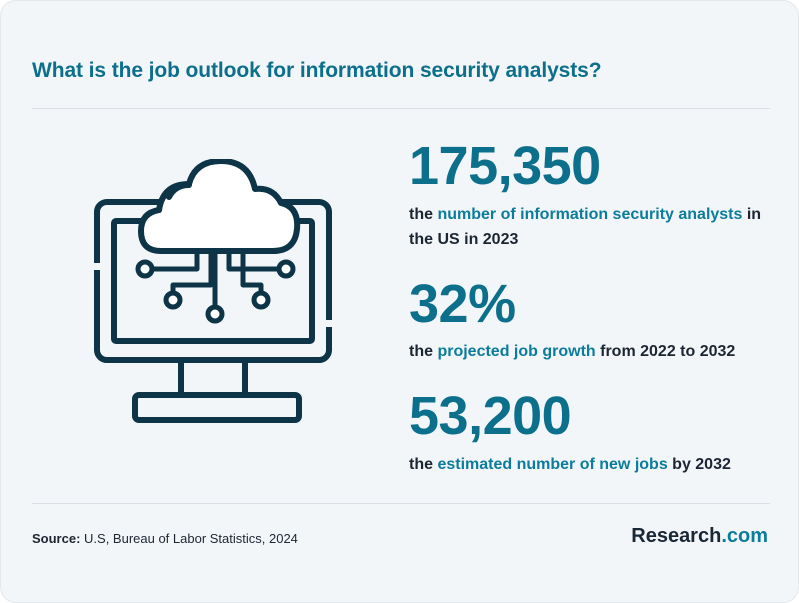 This screenshot has height=603, width=799. Describe the element at coordinates (56, 538) in the screenshot. I see `source-label: Source:` at that location.